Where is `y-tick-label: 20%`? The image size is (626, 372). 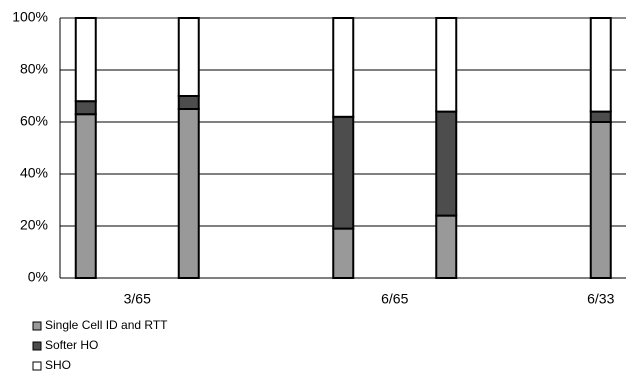
y-tick-label: 20% is located at coordinates (34, 225).